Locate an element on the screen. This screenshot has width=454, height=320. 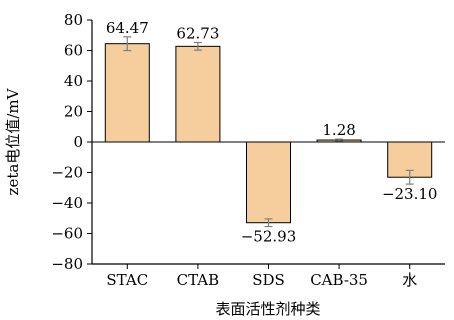
y-axis-title: zeta电位值/mV is located at coordinates (13, 141).